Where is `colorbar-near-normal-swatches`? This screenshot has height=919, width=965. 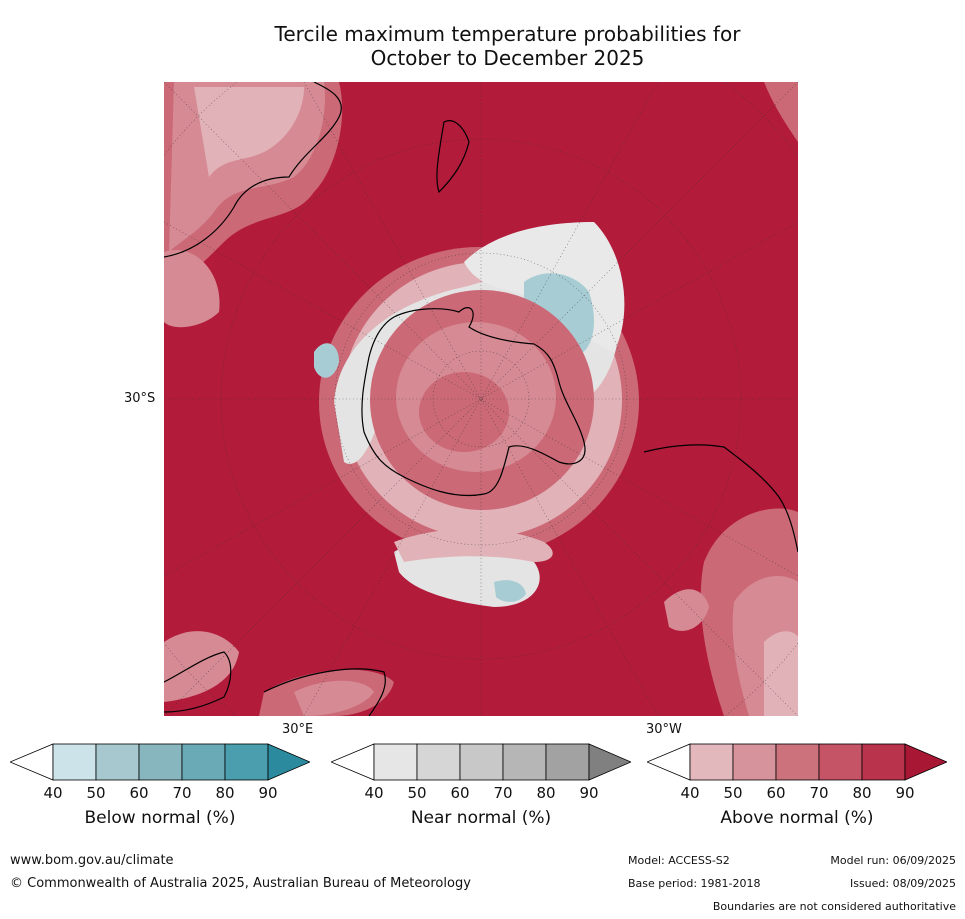
colorbar-near-normal-swatches is located at coordinates (481, 762).